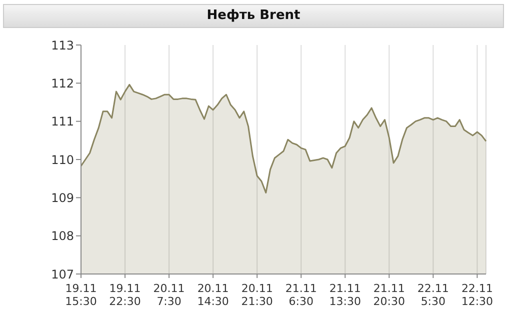 This screenshot has height=326, width=507. What do you see at coordinates (213, 295) in the screenshot?
I see `x-tick-label: 20.11 14:30` at bounding box center [213, 295].